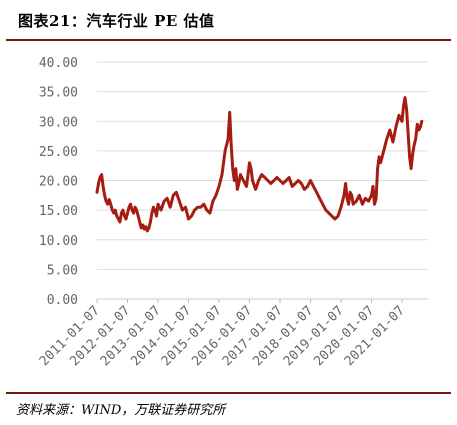  Describe the element at coordinates (116, 21) in the screenshot. I see `chart-title: 图表21：汽车行业 PE 估值` at that location.